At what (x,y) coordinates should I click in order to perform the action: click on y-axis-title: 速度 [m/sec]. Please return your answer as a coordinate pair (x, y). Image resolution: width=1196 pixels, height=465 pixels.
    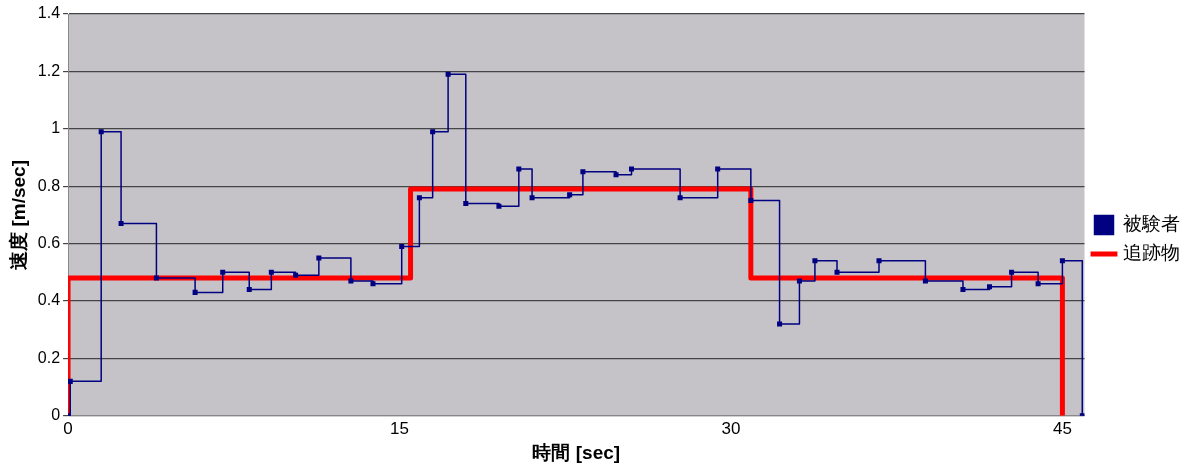
    Looking at the image, I should click on (18, 214).